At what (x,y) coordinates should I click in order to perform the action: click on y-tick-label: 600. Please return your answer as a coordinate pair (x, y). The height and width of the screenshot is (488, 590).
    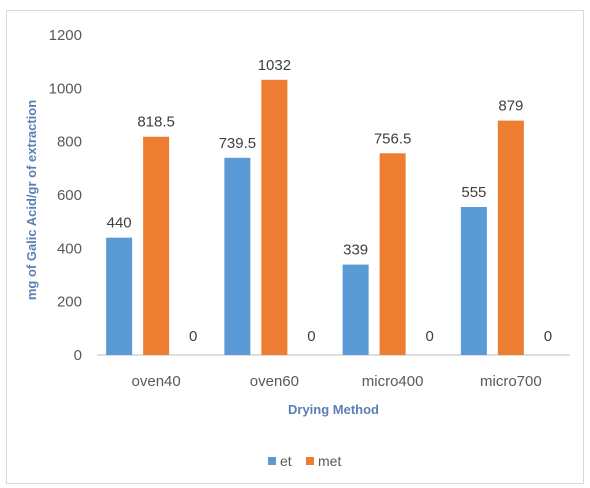
    Looking at the image, I should click on (69, 195).